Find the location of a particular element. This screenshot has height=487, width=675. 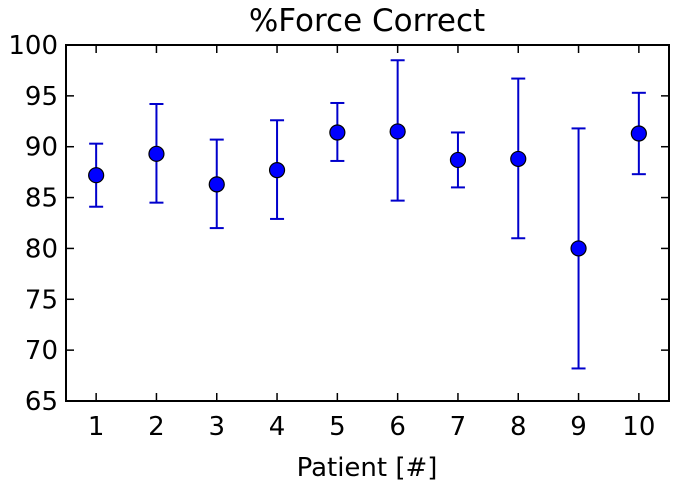

y-tick-label: 70 is located at coordinates (41, 351).